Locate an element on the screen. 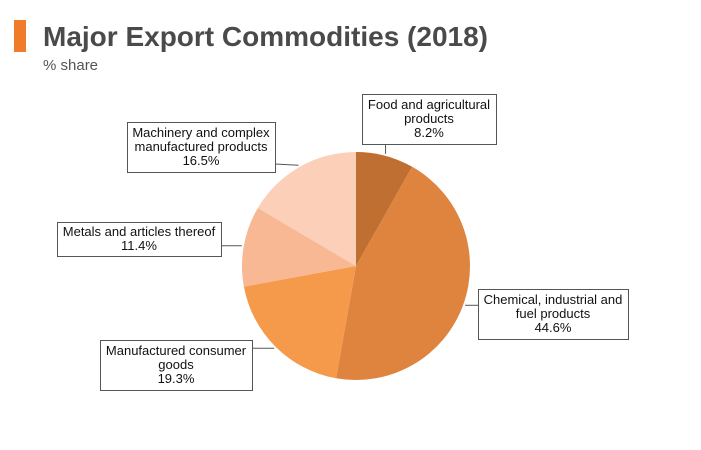 The width and height of the screenshot is (701, 450). slice-category-label: manufactured products is located at coordinates (201, 146).